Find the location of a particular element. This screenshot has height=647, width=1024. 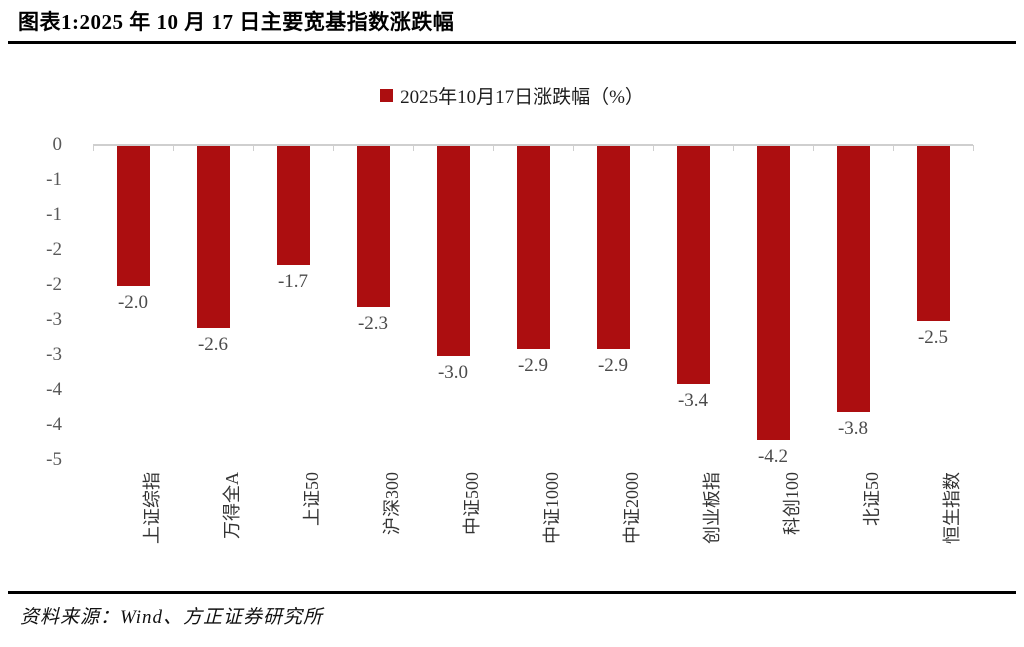

bar-value-label: -2.5 is located at coordinates (933, 337).